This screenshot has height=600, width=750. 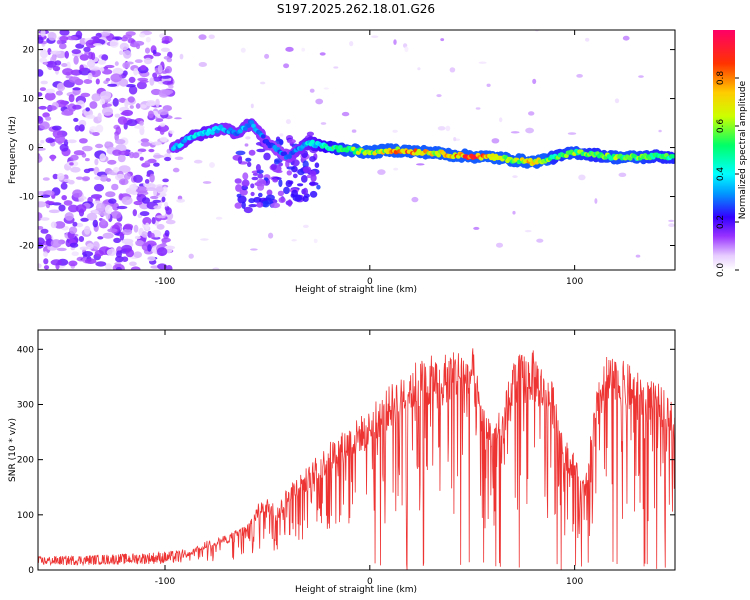 What do you see at coordinates (721, 126) in the screenshot?
I see `colorbar-tick-label: 0.6` at bounding box center [721, 126].